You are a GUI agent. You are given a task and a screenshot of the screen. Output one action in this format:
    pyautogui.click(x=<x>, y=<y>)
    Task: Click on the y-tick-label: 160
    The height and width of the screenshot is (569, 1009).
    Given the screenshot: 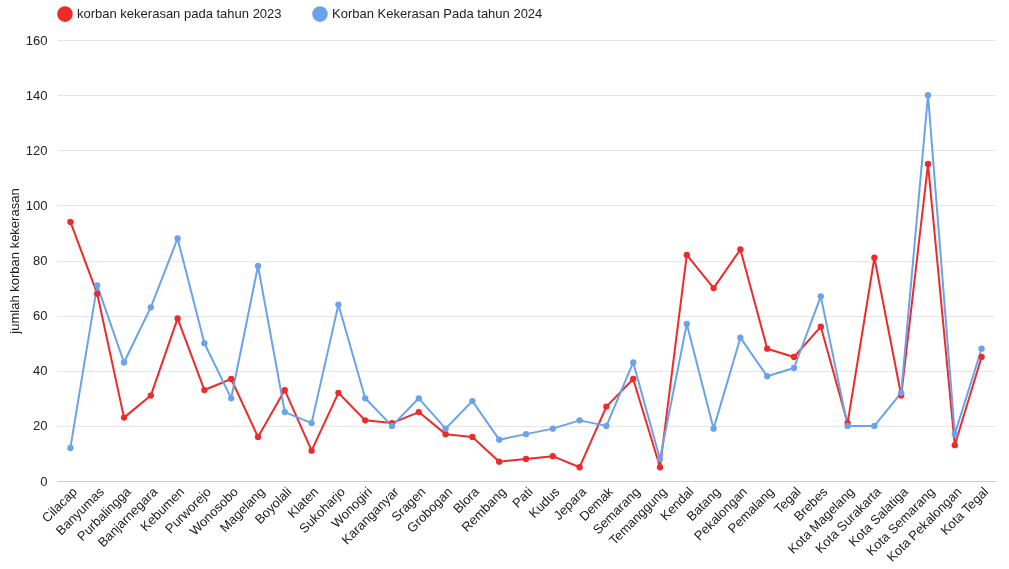 What is the action you would take?
    pyautogui.click(x=36, y=40)
    